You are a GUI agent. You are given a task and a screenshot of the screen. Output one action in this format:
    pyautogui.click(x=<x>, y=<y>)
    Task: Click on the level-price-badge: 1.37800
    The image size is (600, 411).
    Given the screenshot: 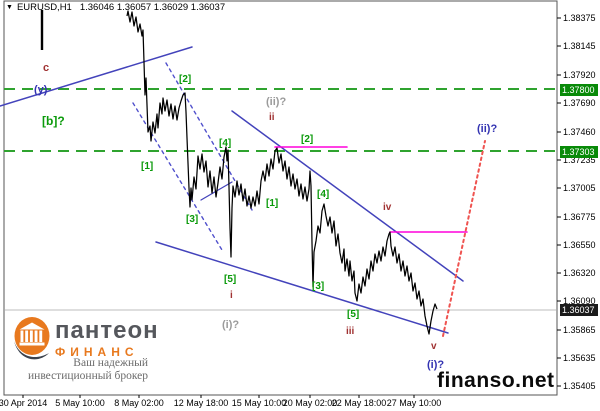 What is the action you would take?
    pyautogui.click(x=579, y=90)
    